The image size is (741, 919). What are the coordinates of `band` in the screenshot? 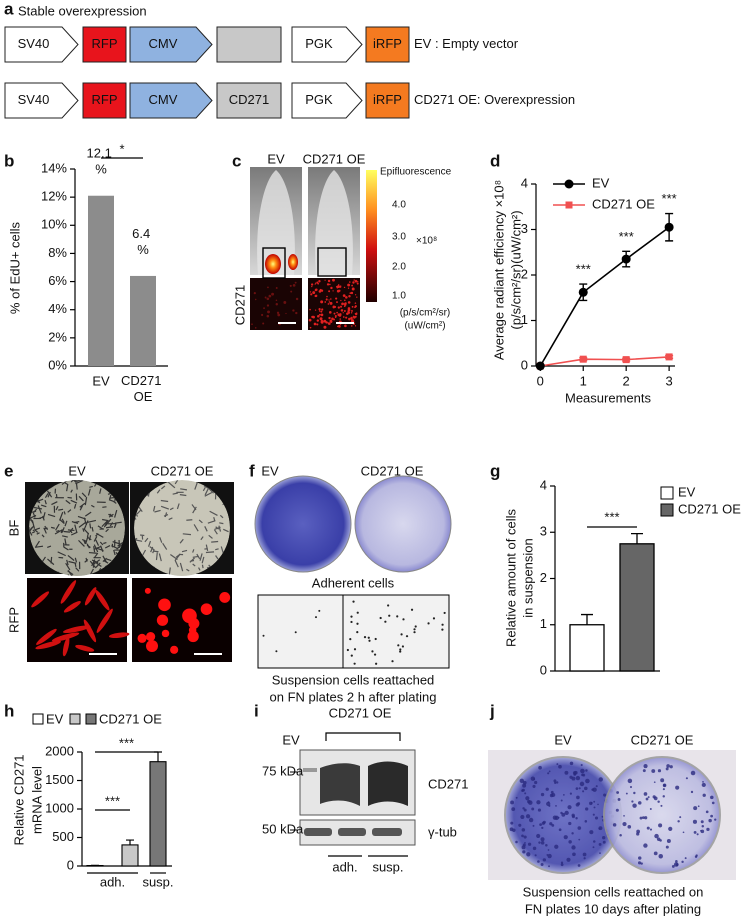 It's located at (388, 783).